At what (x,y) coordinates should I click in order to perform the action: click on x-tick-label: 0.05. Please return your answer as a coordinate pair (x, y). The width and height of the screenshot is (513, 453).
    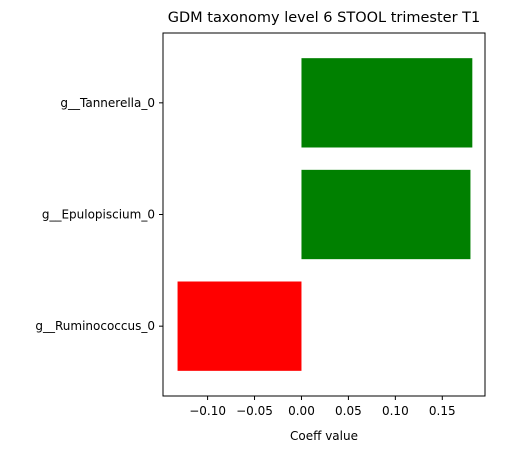
    Looking at the image, I should click on (348, 411).